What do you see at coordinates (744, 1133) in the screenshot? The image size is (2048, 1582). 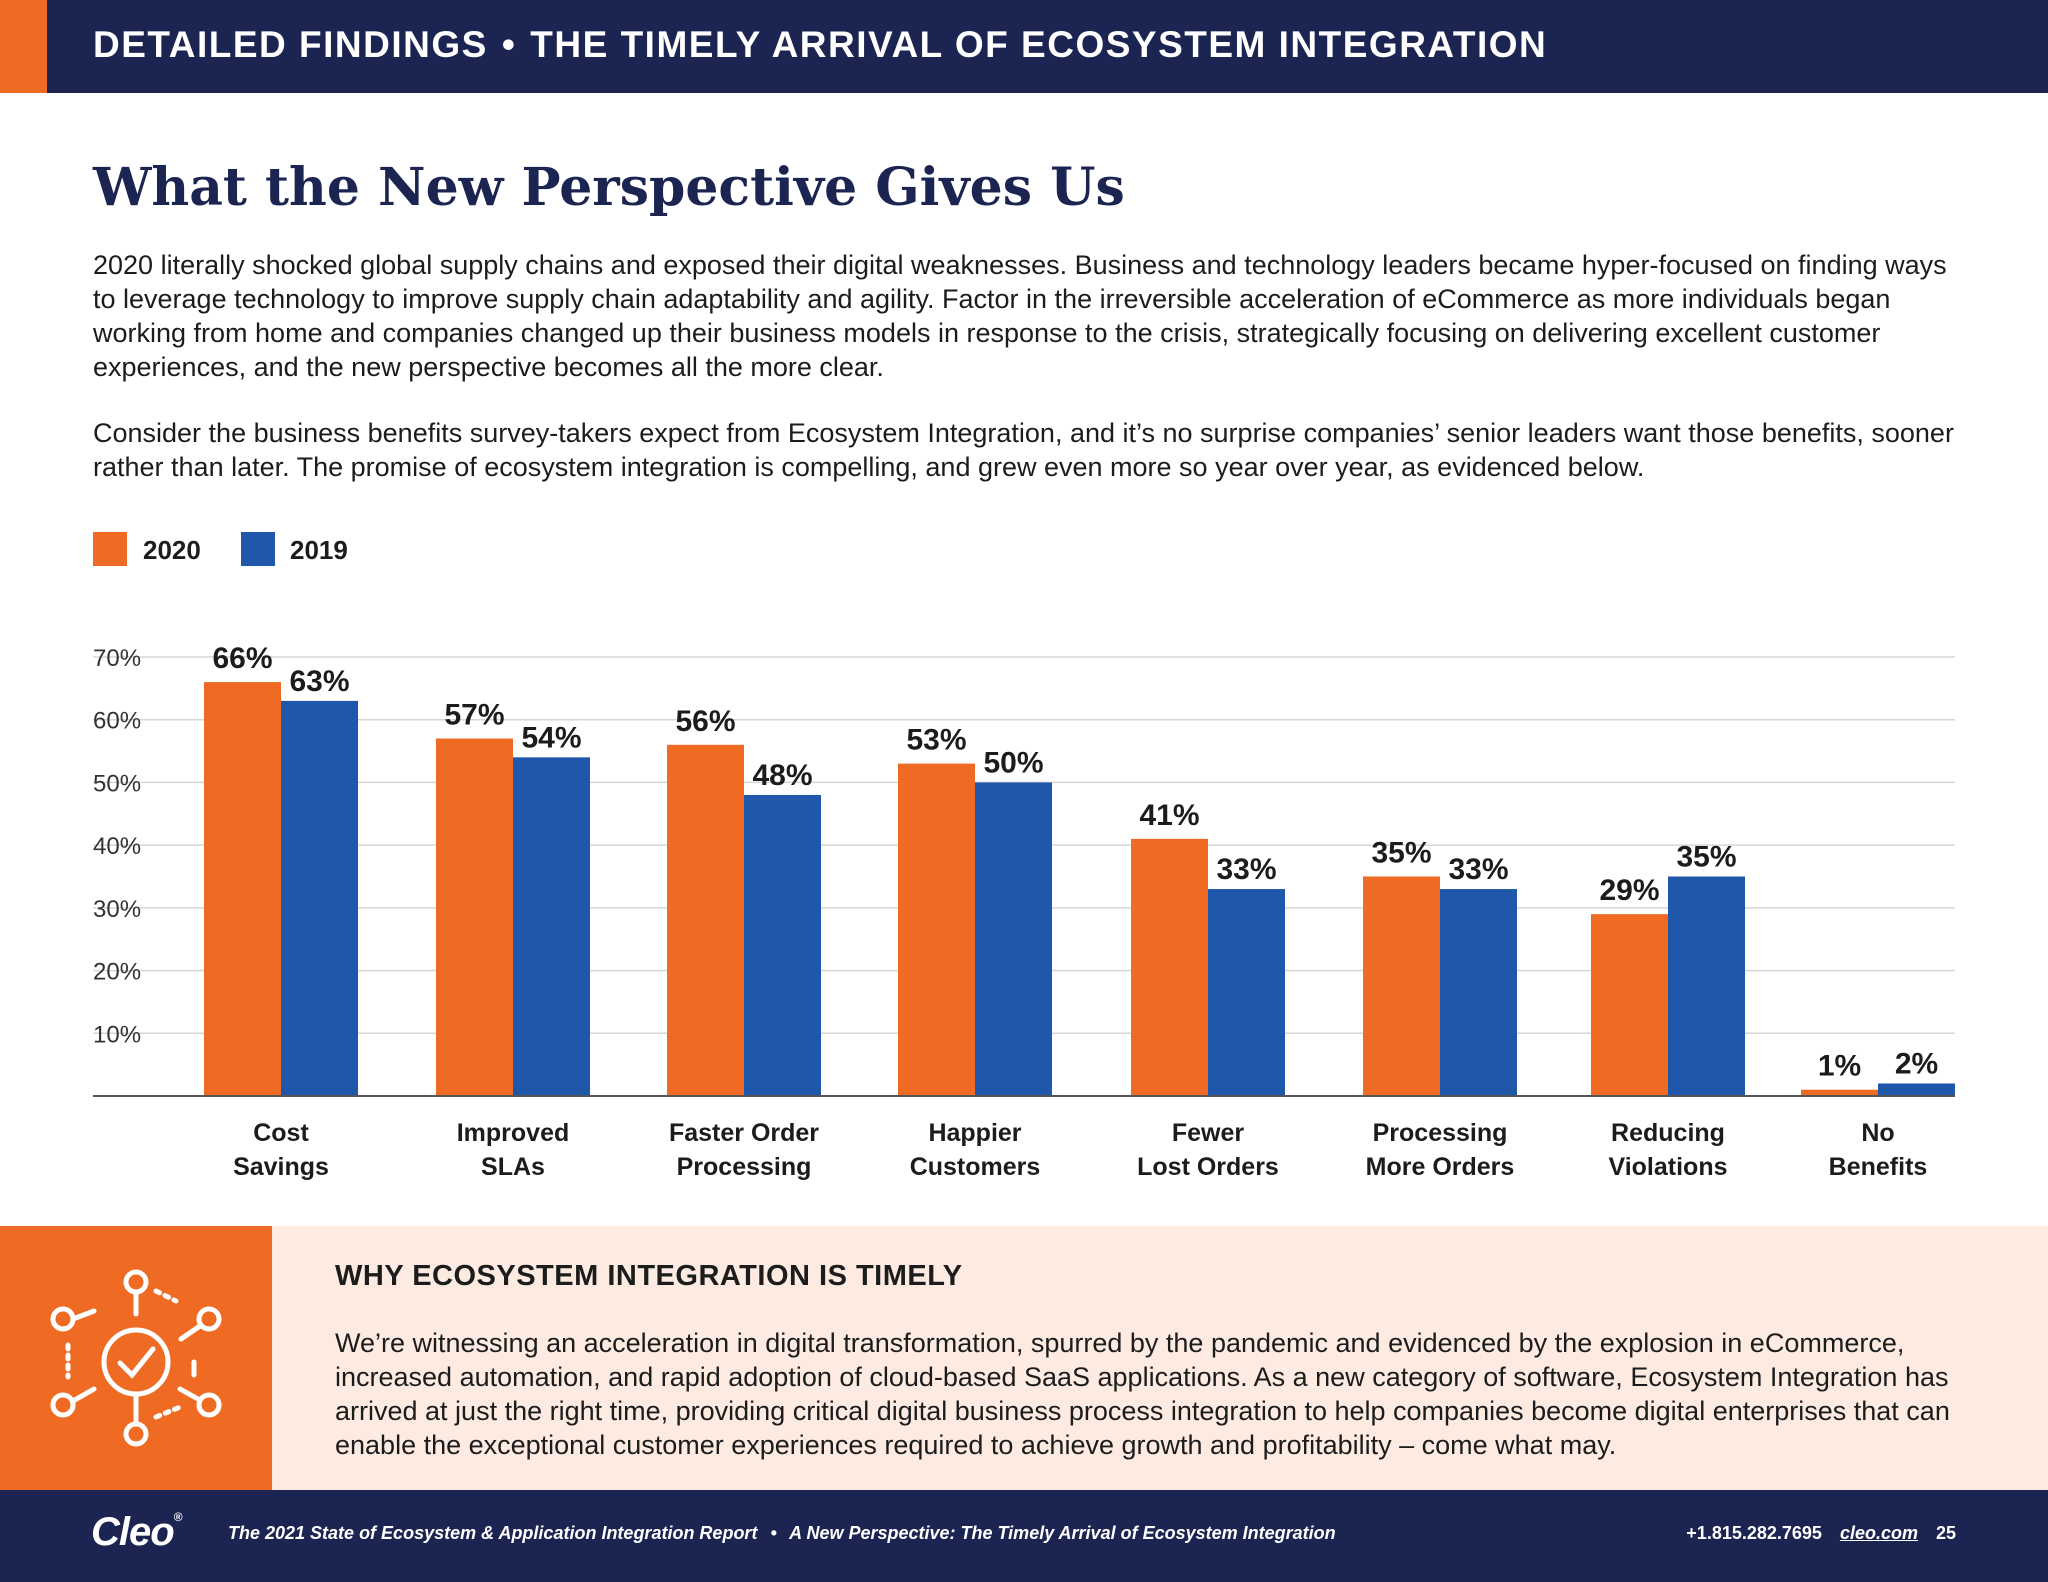 I see `x-category-label: Faster Order` at bounding box center [744, 1133].